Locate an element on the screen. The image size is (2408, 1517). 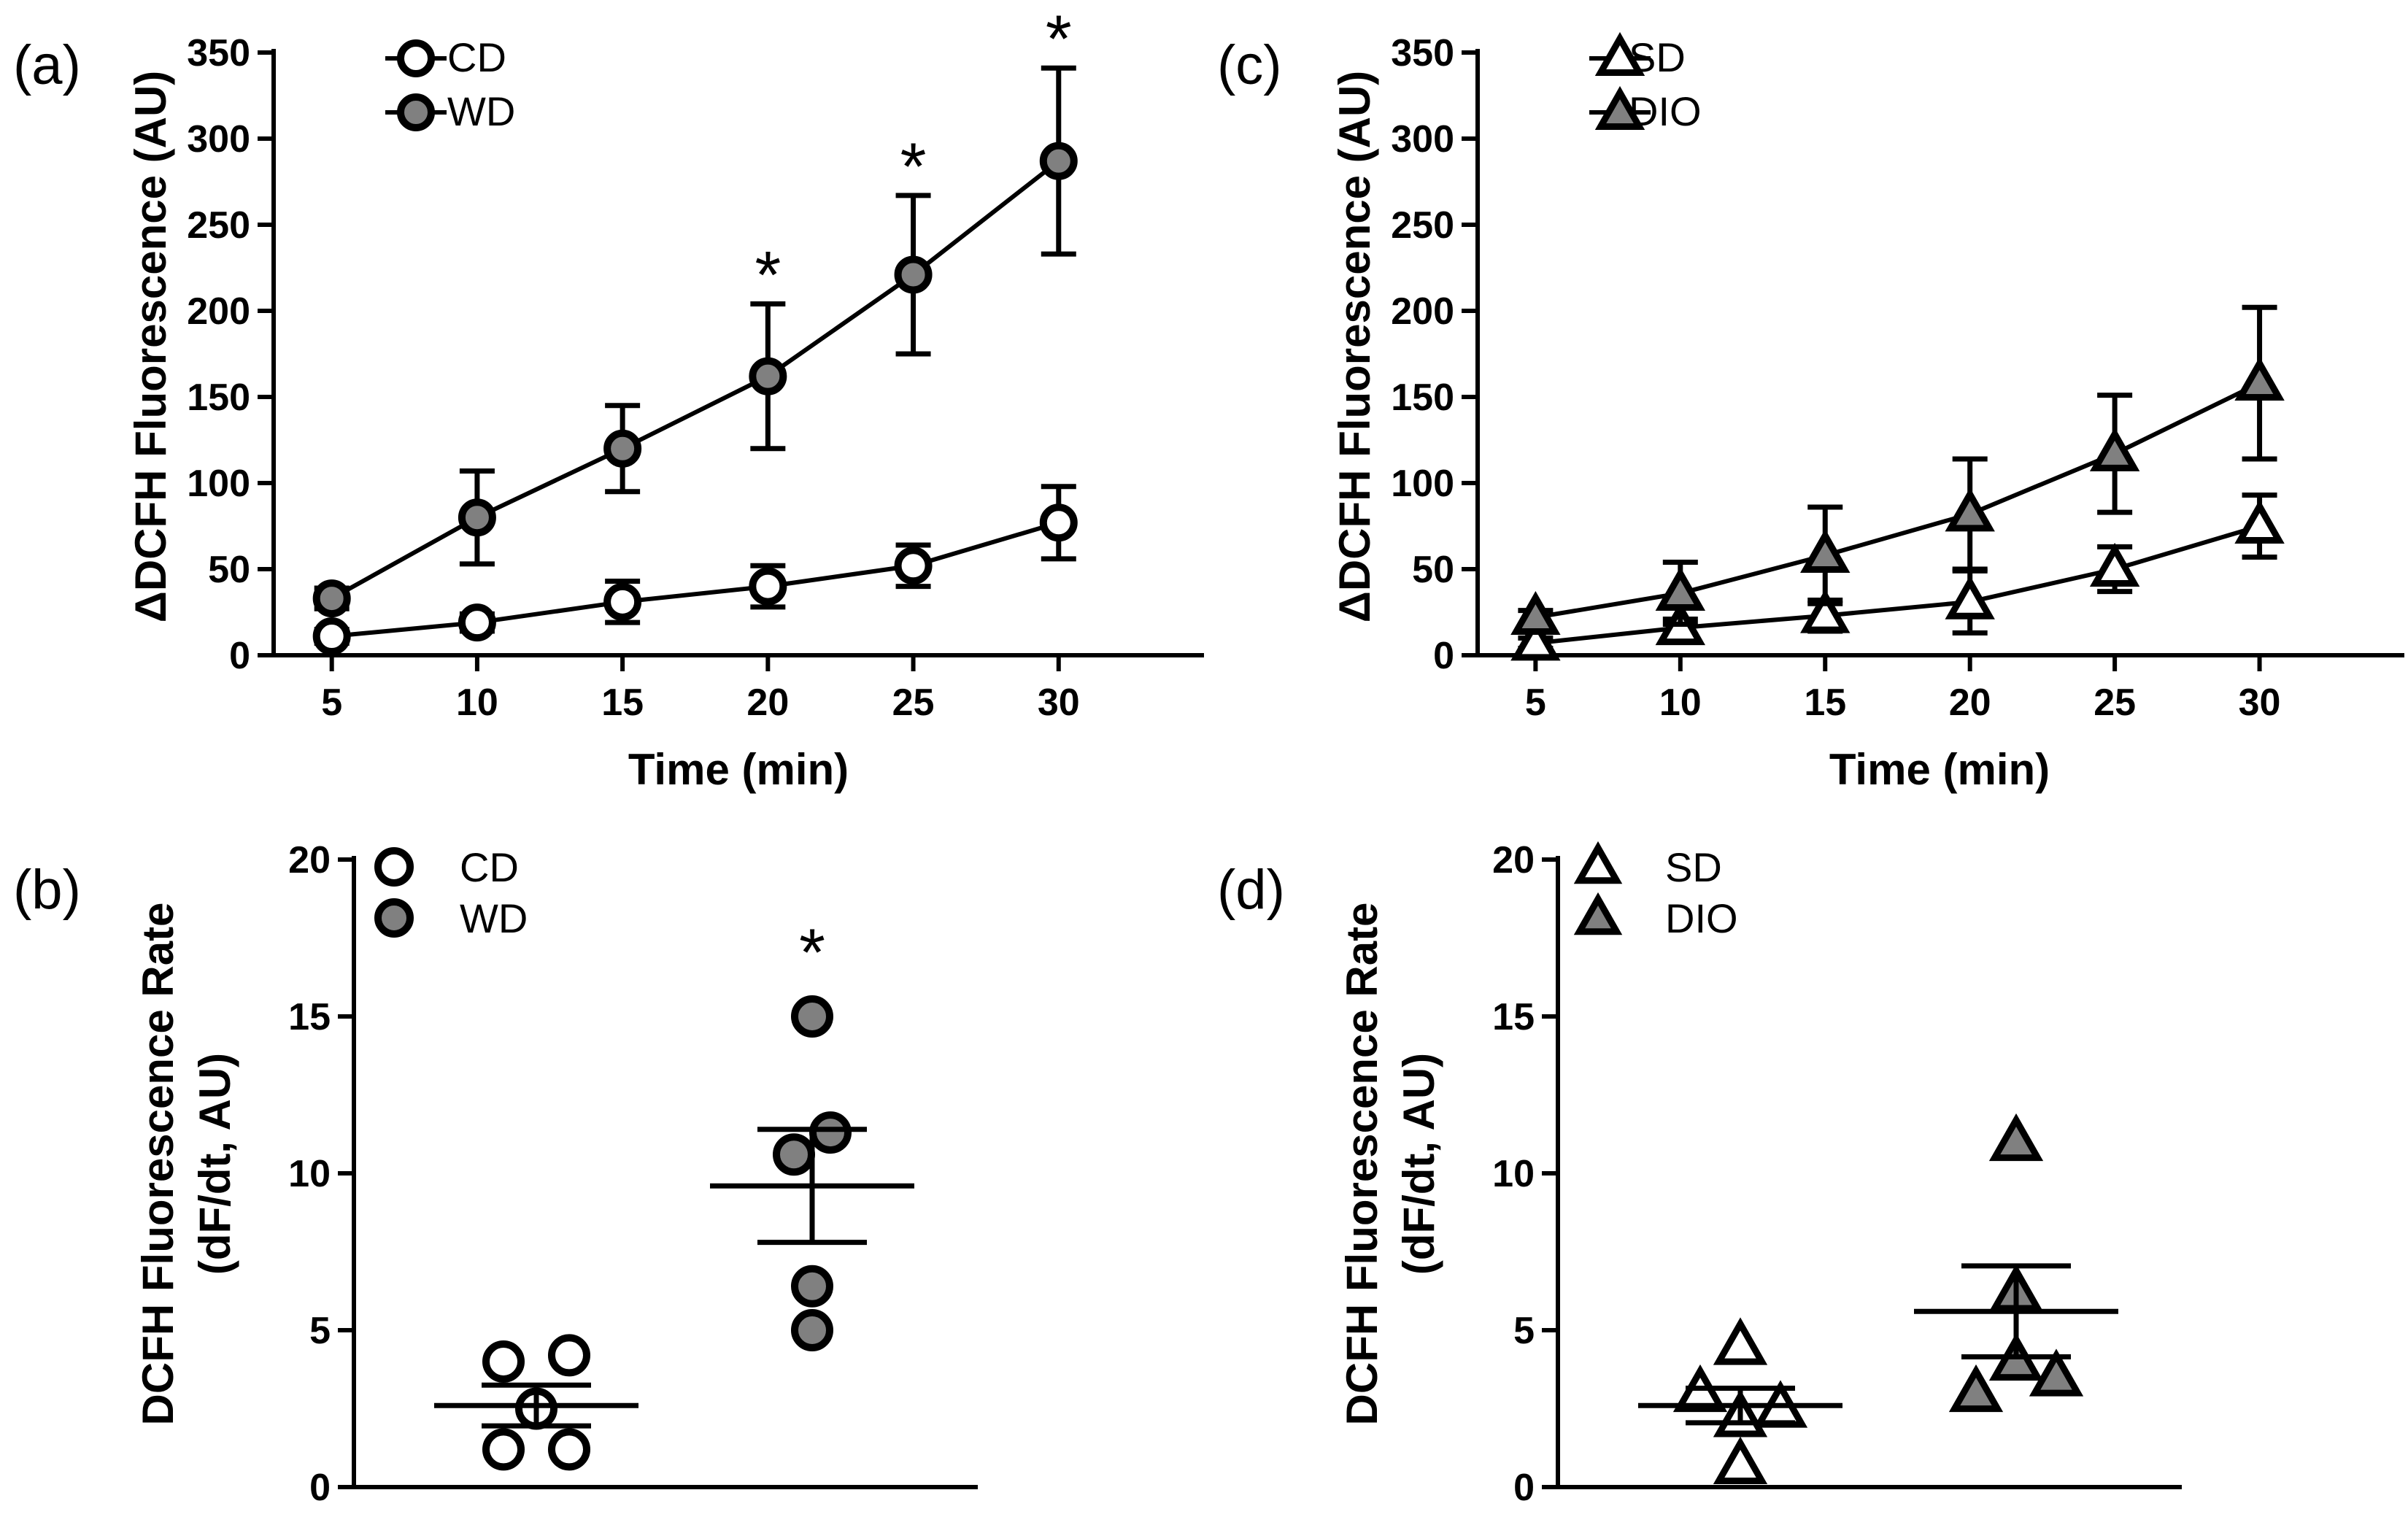
panel-b-y-tick-label-0: 0 is located at coordinates (320, 1488).